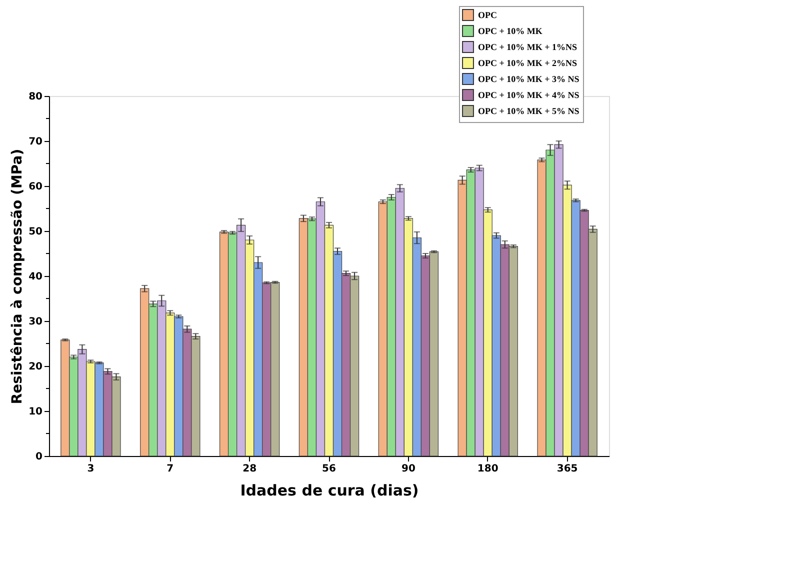  Describe the element at coordinates (529, 79) in the screenshot. I see `legend-label: OPC + 10% MK + 3% NS` at that location.